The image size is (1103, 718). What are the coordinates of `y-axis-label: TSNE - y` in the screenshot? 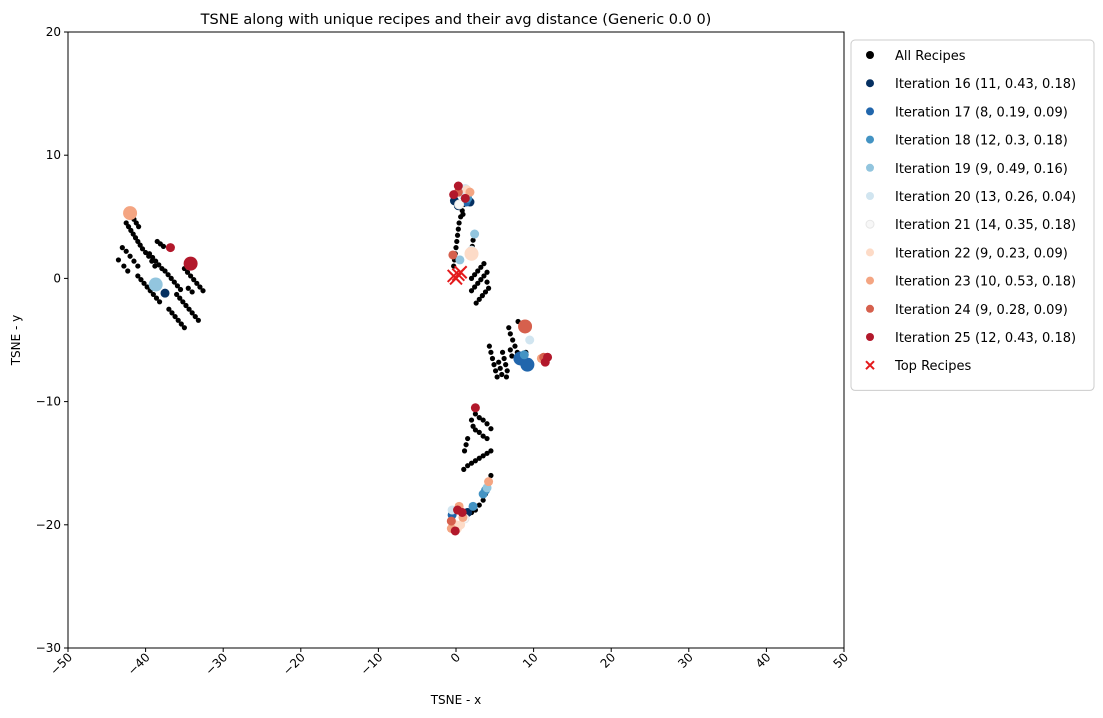 It's located at (16, 341).